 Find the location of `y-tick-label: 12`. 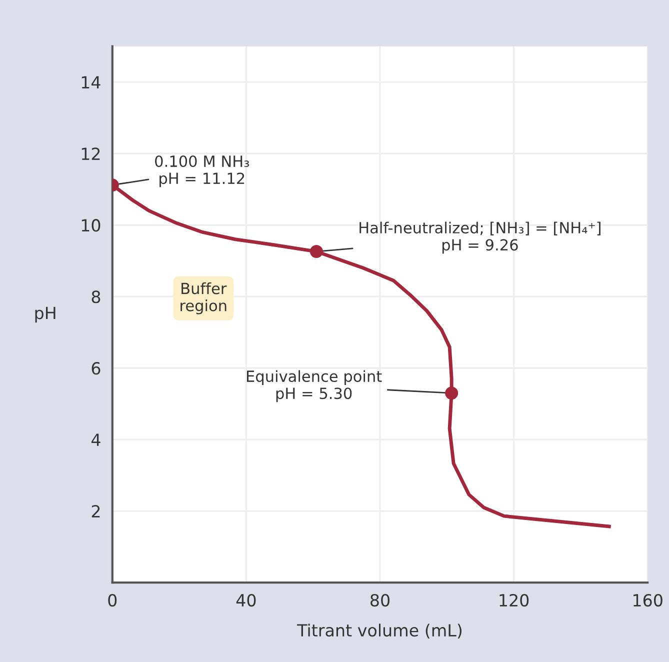

y-tick-label: 12 is located at coordinates (91, 154).